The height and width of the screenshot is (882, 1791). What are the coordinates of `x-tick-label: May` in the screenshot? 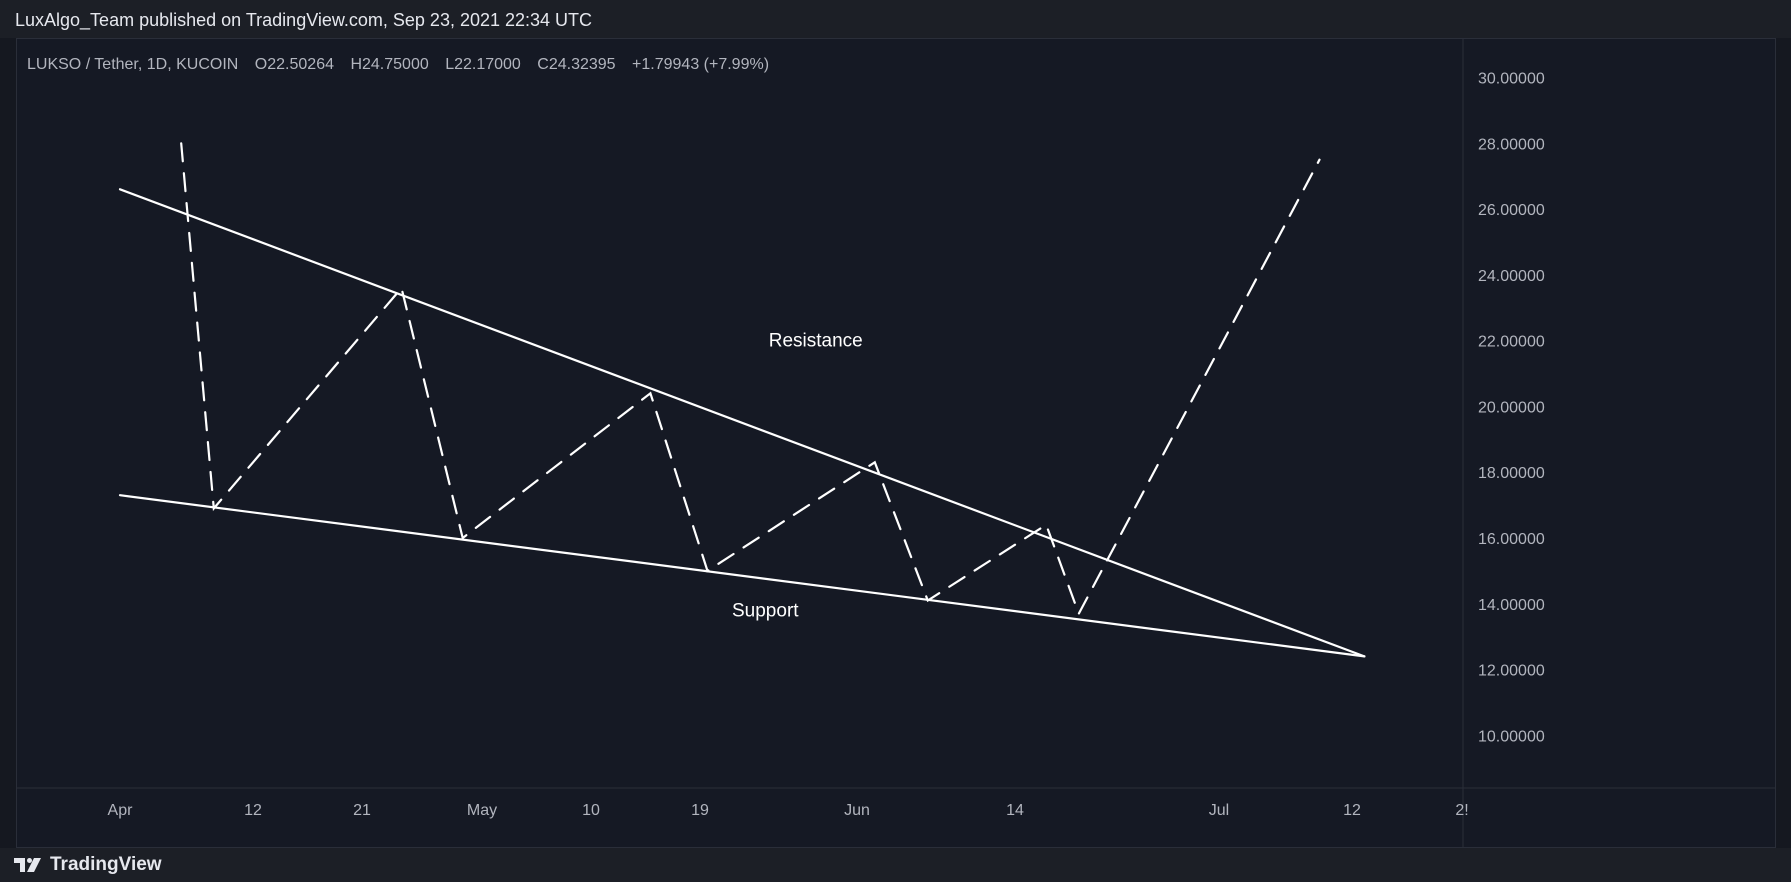 It's located at (482, 810).